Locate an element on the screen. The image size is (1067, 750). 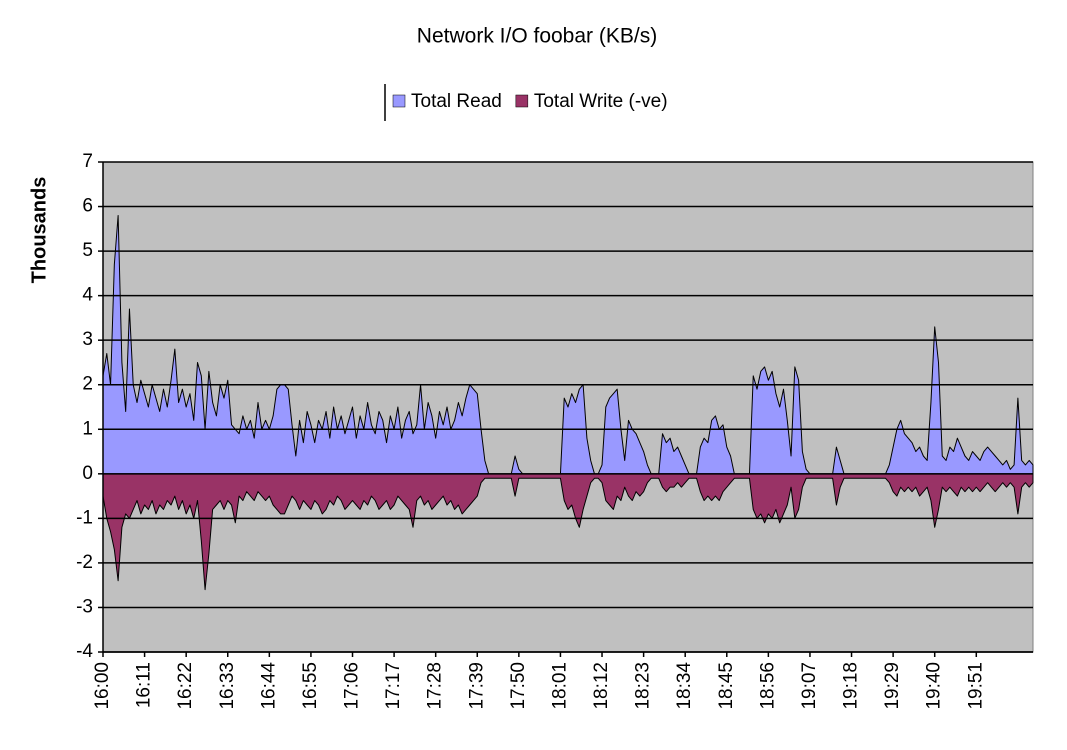
x-tick-label: 19:29 is located at coordinates (892, 686).